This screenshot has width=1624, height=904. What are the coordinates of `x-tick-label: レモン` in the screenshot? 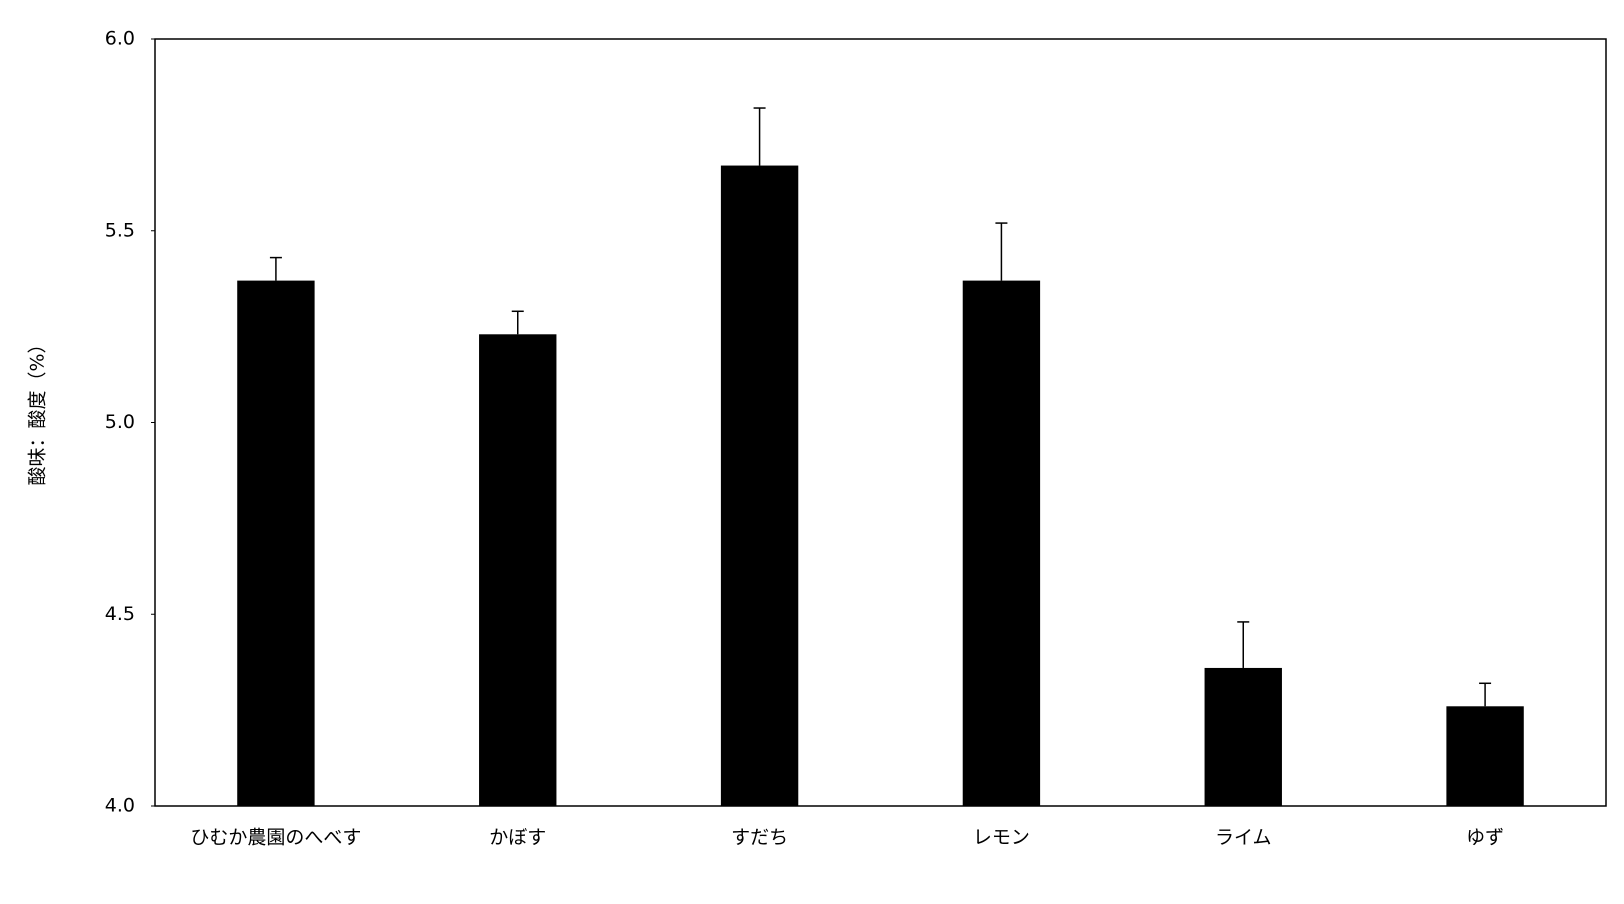 It's located at (1001, 838).